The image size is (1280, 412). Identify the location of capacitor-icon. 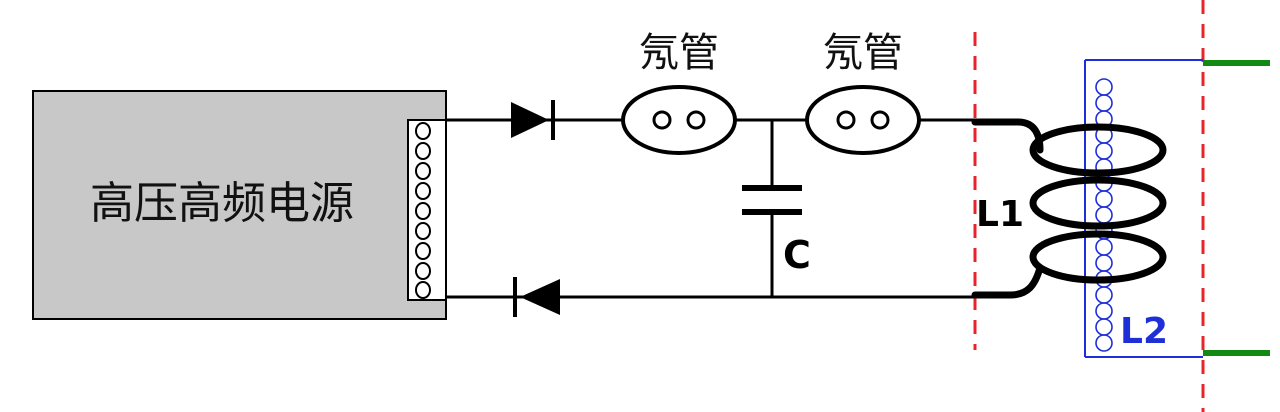
(772, 208).